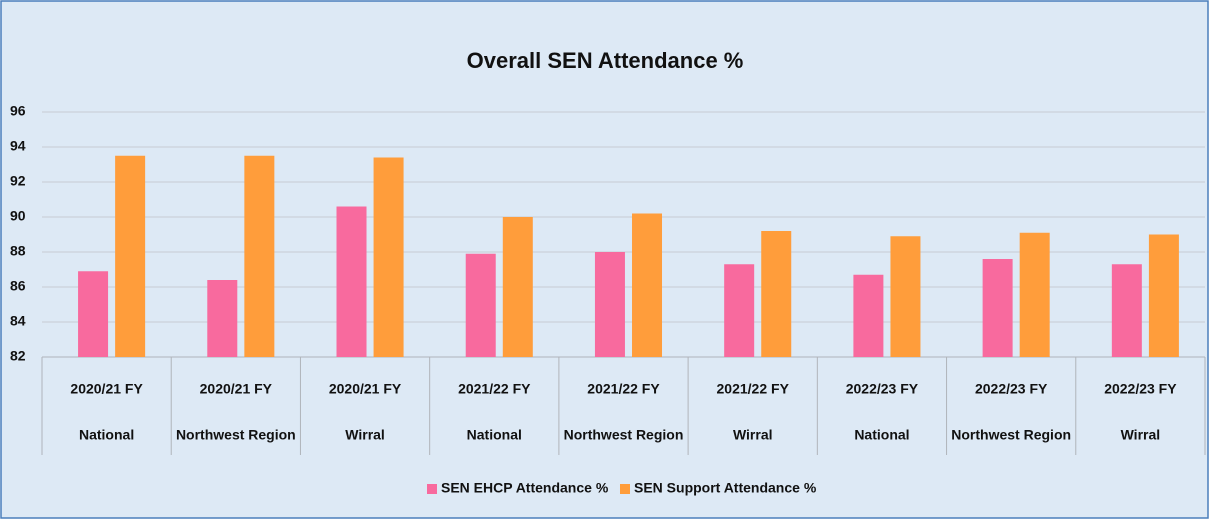 The height and width of the screenshot is (520, 1210). I want to click on legend-label: SEN Support Attendance %, so click(725, 488).